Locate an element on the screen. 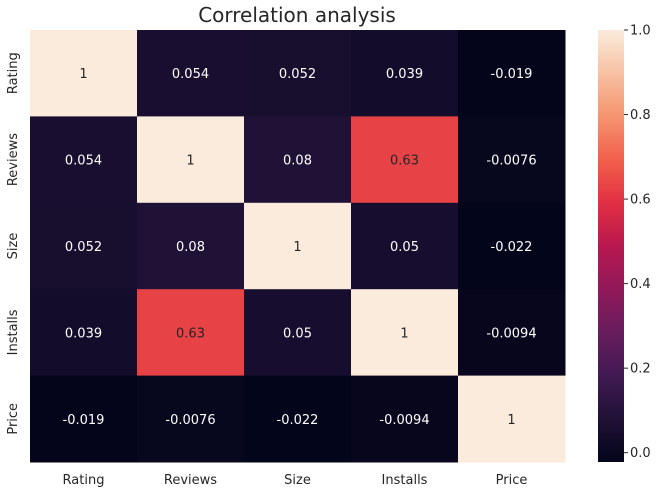 Image resolution: width=656 pixels, height=492 pixels. y-tick-label: Size is located at coordinates (13, 246).